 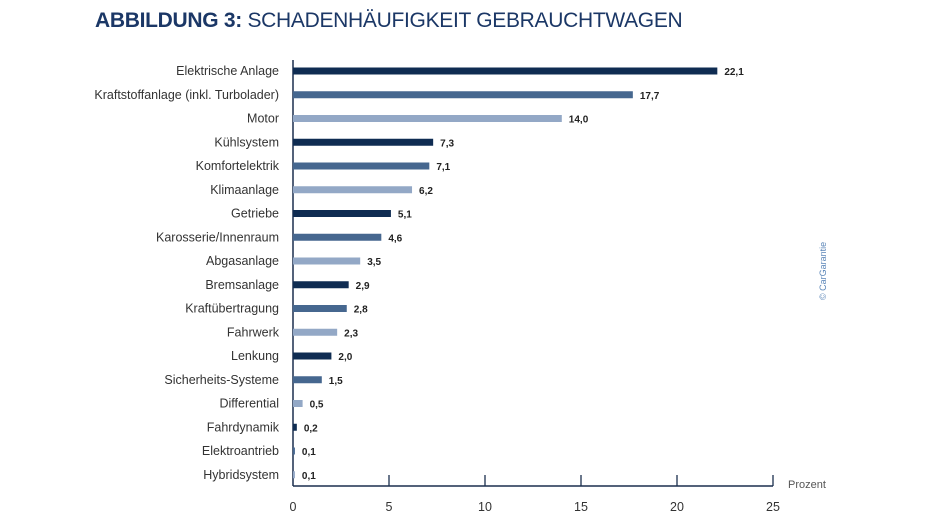 I want to click on category-label: Elektrische Anlage, so click(x=227, y=71).